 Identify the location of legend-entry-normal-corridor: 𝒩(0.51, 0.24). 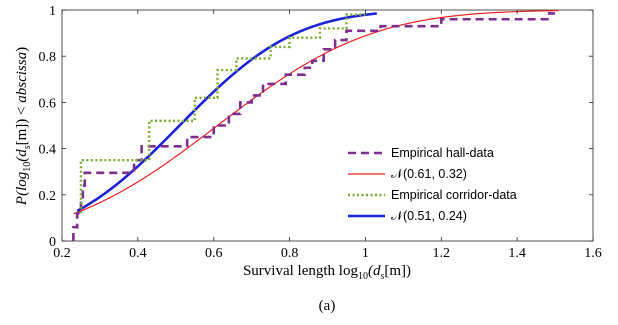
(407, 216).